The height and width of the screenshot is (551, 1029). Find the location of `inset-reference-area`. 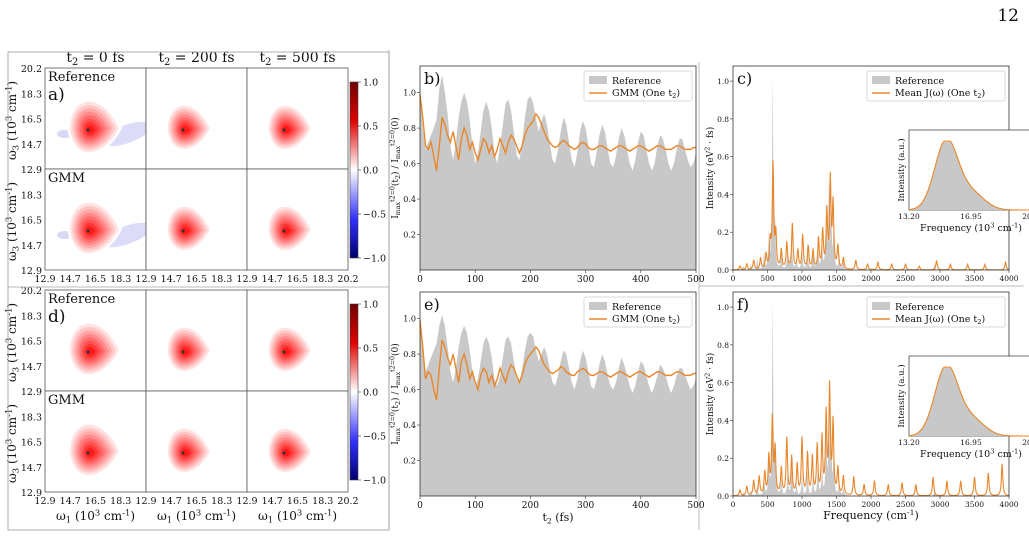

inset-reference-area is located at coordinates (969, 402).